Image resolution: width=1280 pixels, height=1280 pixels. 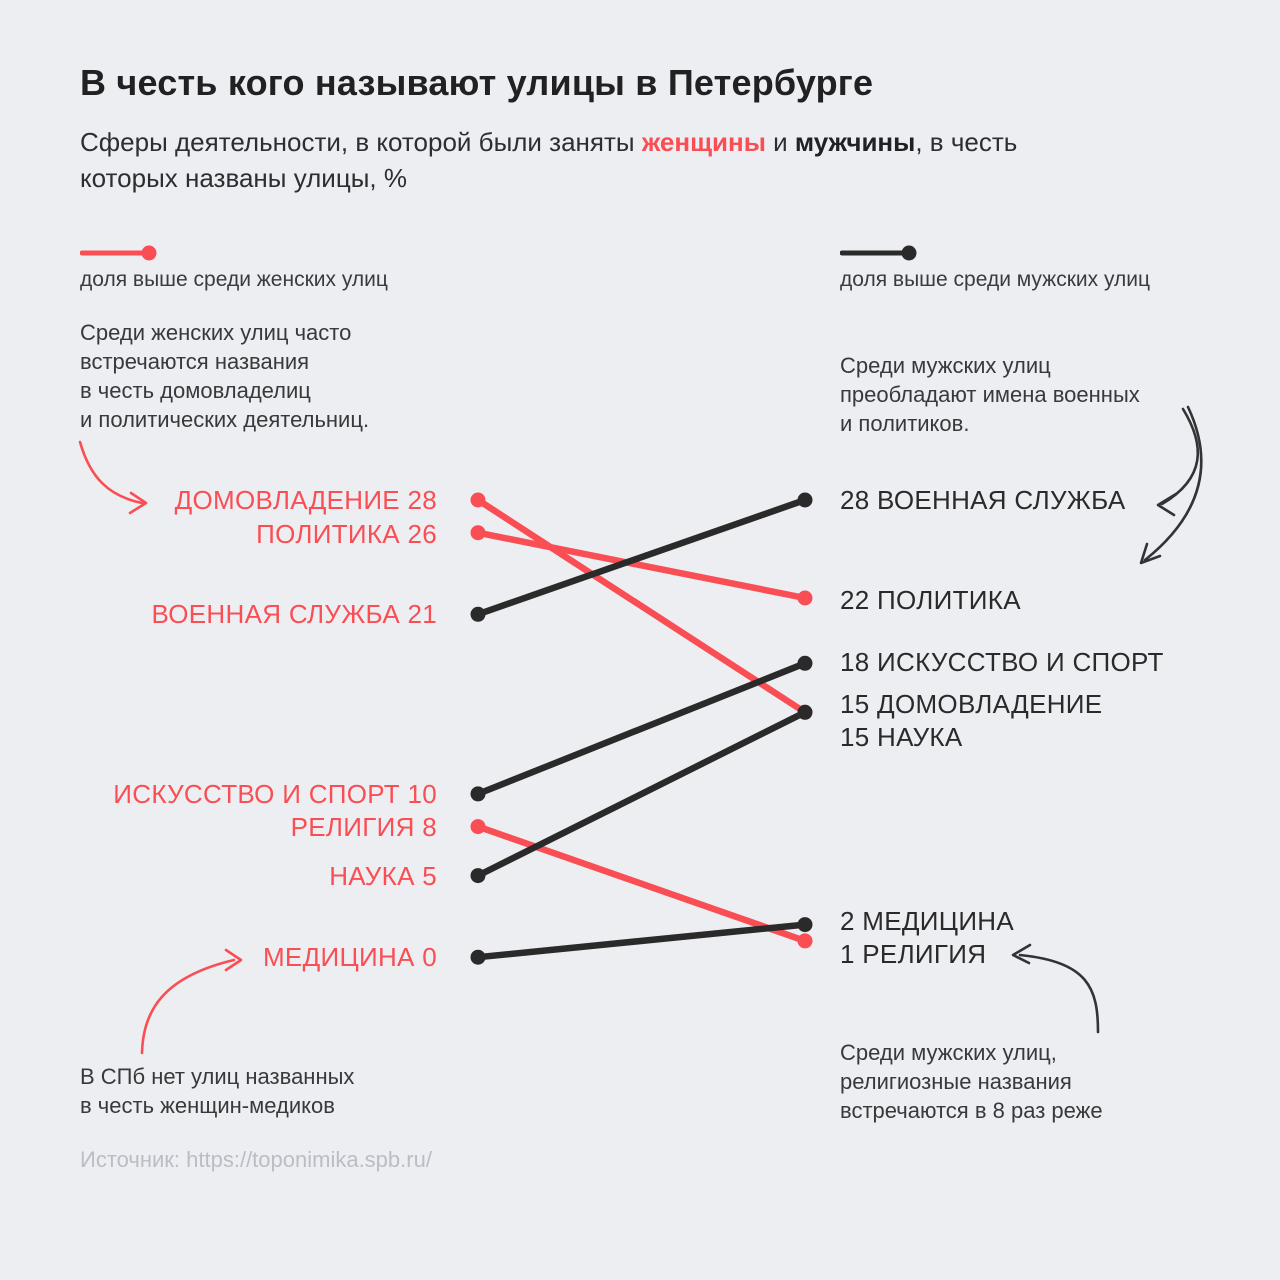 What do you see at coordinates (805, 500) in the screenshot?
I see `slope-dot-right-военная-служба` at bounding box center [805, 500].